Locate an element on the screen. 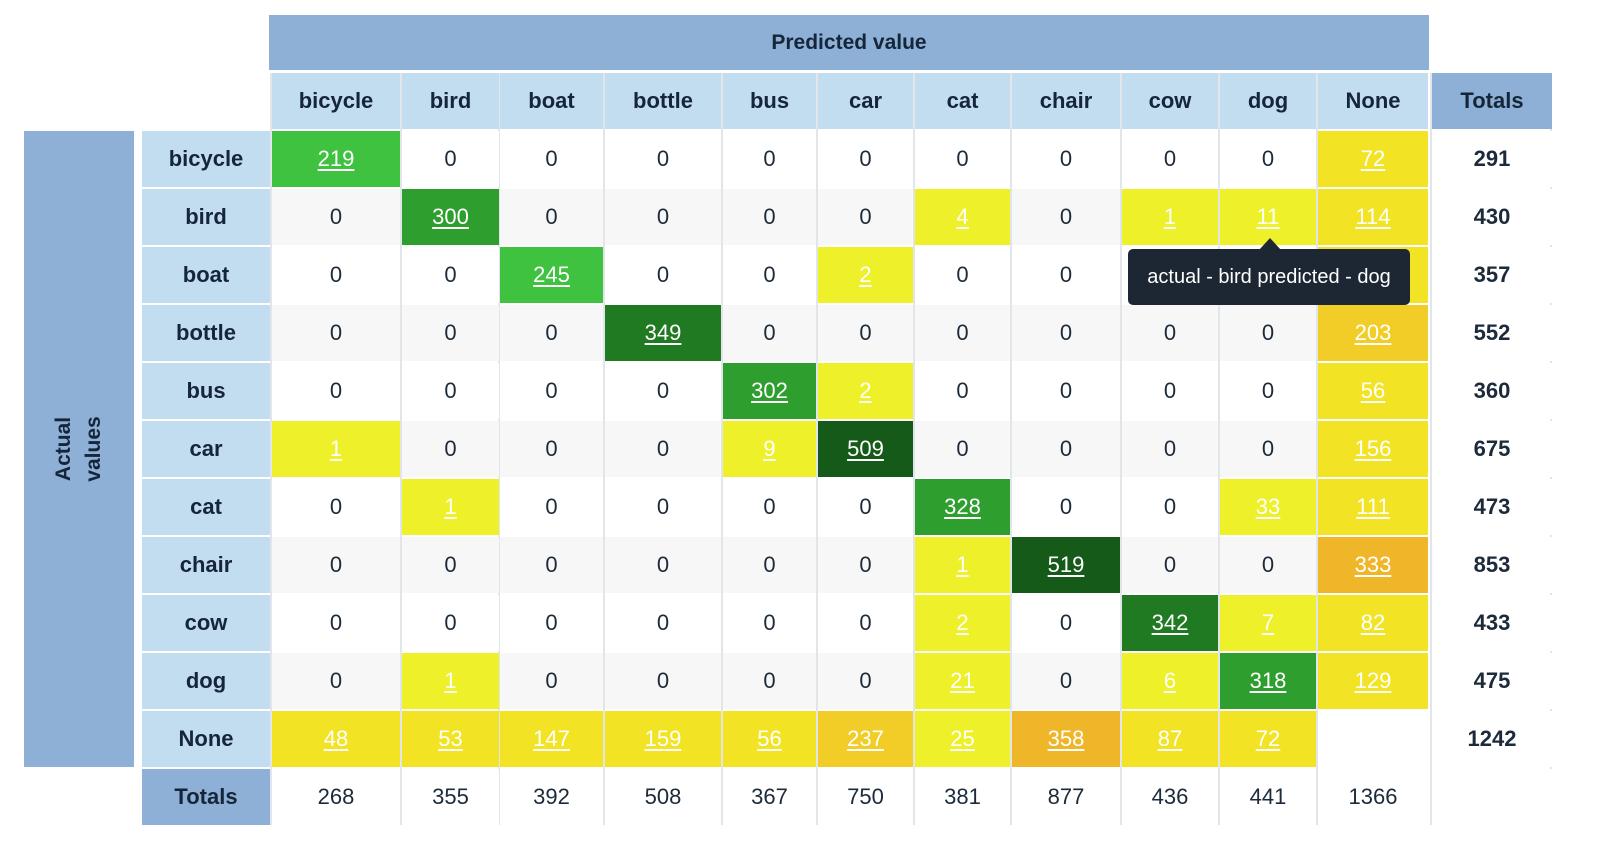 The width and height of the screenshot is (1600, 855). matrix-cell: 302 is located at coordinates (769, 391).